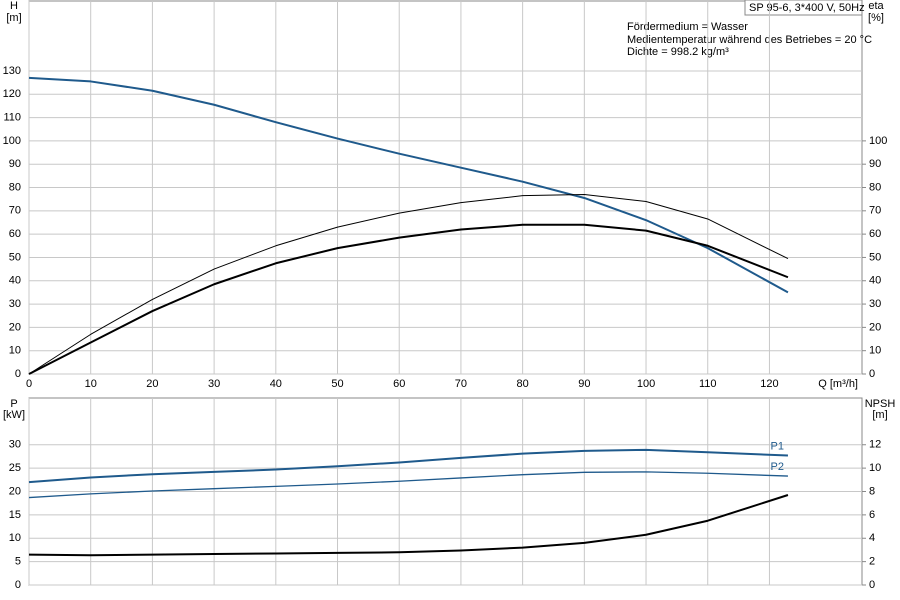  What do you see at coordinates (12, 71) in the screenshot?
I see `y-tick-label: 130` at bounding box center [12, 71].